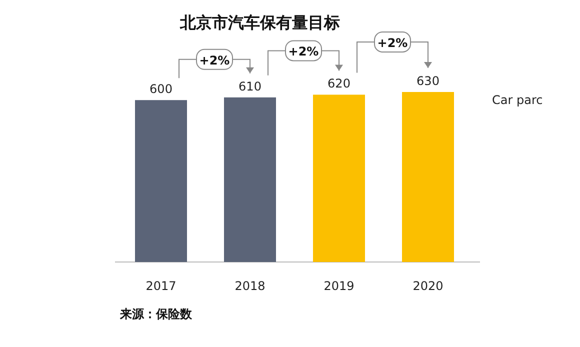 The image size is (580, 347). I want to click on x-tick-label: 2017, so click(161, 286).